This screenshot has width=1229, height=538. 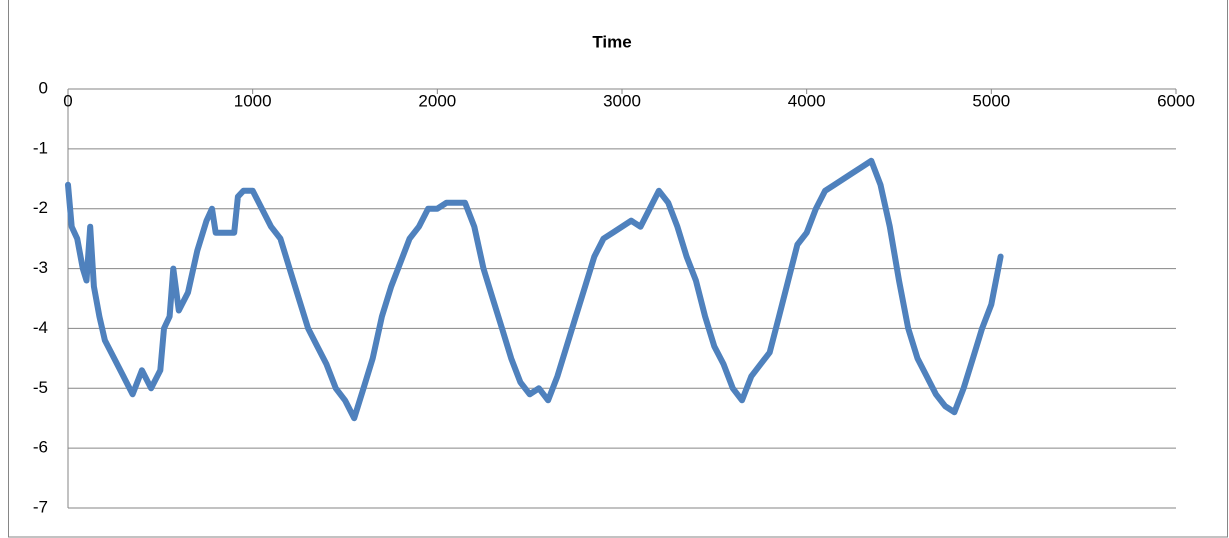 What do you see at coordinates (67, 100) in the screenshot?
I see `x-tick-label: 0` at bounding box center [67, 100].